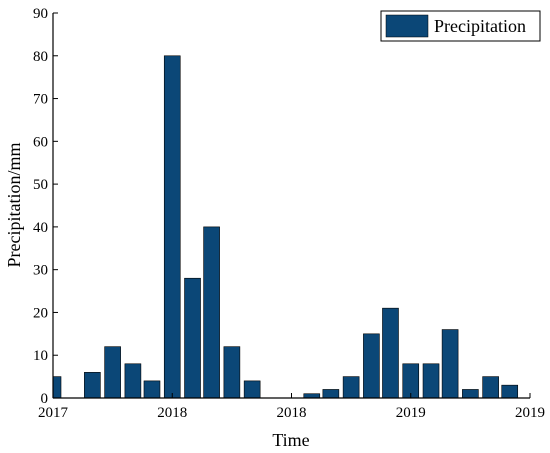 The image size is (550, 453). I want to click on y-axis-ticks: 0 10 20 30 40 50 60 70 80 90, so click(45, 206).